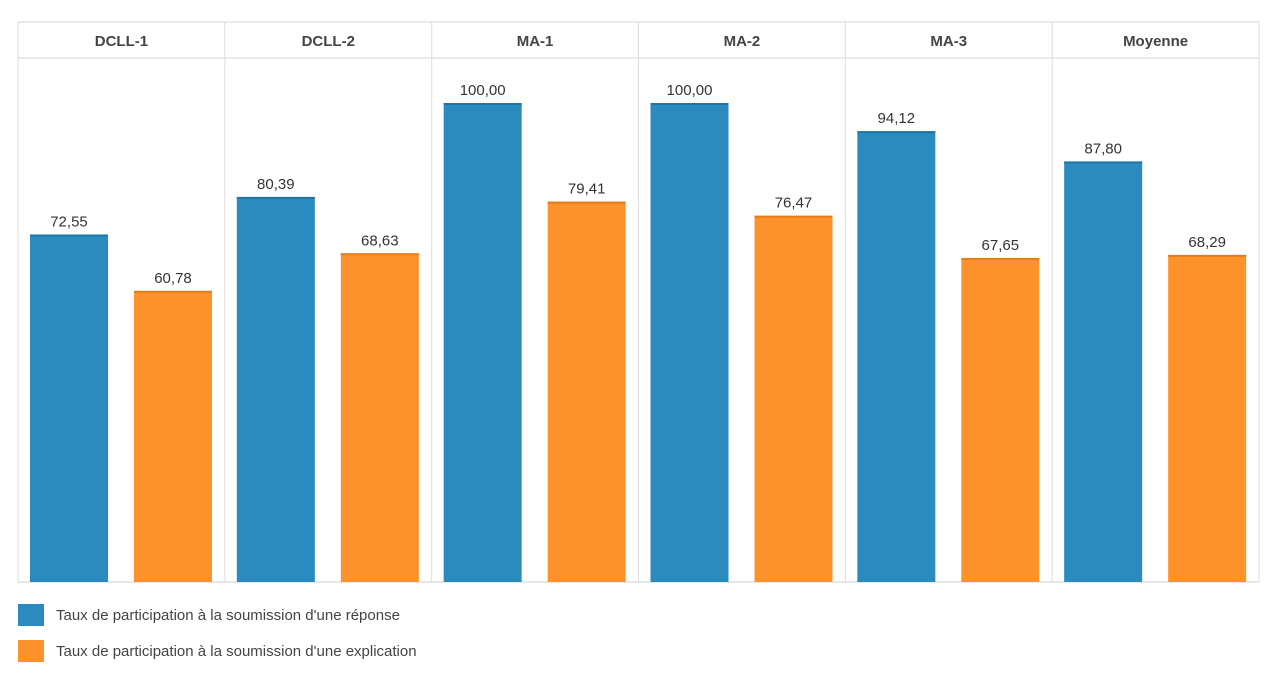 This screenshot has width=1274, height=676. What do you see at coordinates (1155, 41) in the screenshot?
I see `category-label: Moyenne` at bounding box center [1155, 41].